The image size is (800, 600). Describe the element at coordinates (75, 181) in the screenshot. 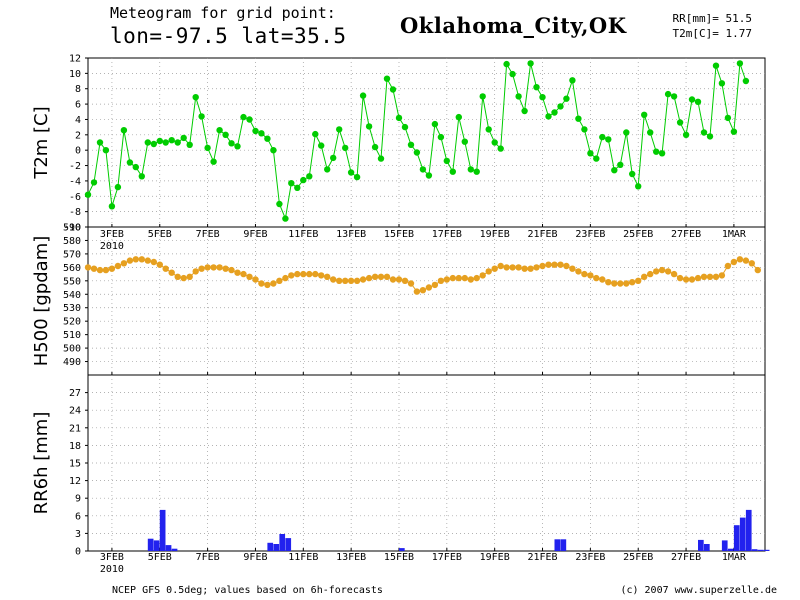

I see `y-tick-label: -4` at that location.